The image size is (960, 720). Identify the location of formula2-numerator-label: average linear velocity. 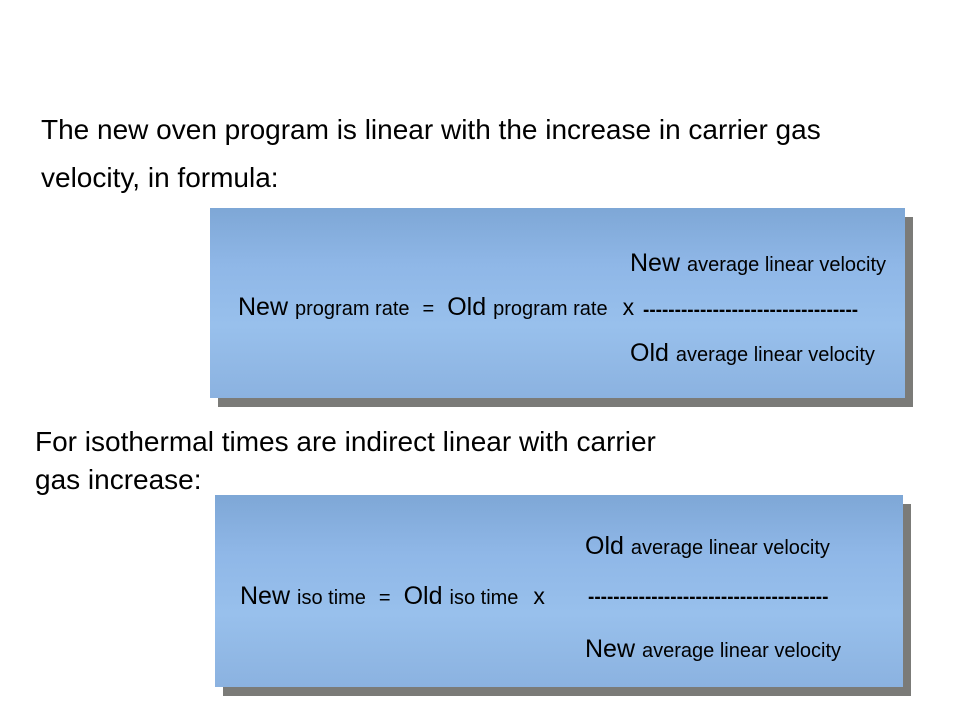
(730, 548).